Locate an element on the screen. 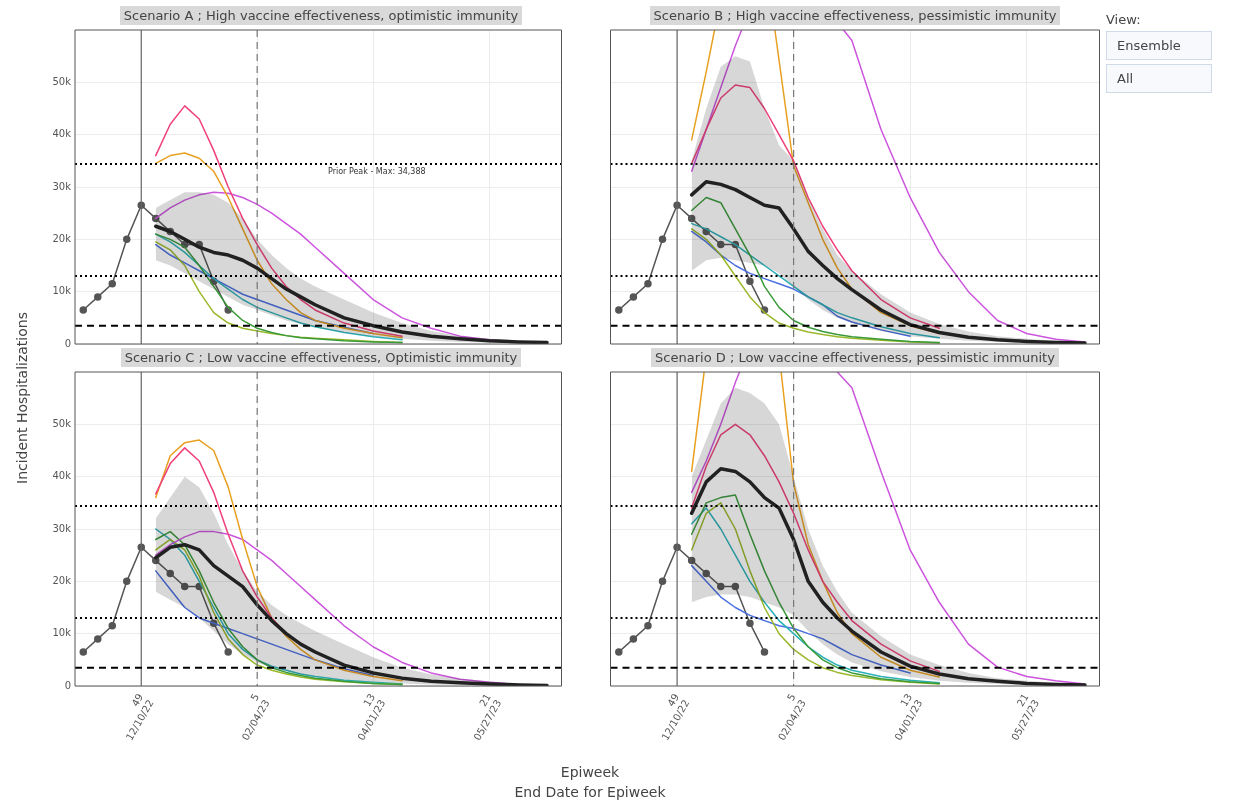 The height and width of the screenshot is (804, 1238). y-axis-title: Incident Hospitalizations is located at coordinates (22, 398).